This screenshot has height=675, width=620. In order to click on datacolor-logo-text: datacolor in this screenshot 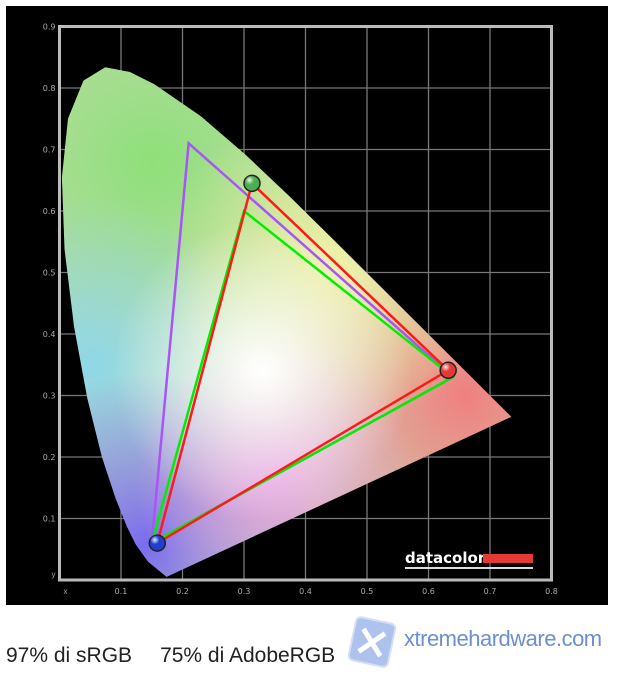, I will do `click(445, 558)`.